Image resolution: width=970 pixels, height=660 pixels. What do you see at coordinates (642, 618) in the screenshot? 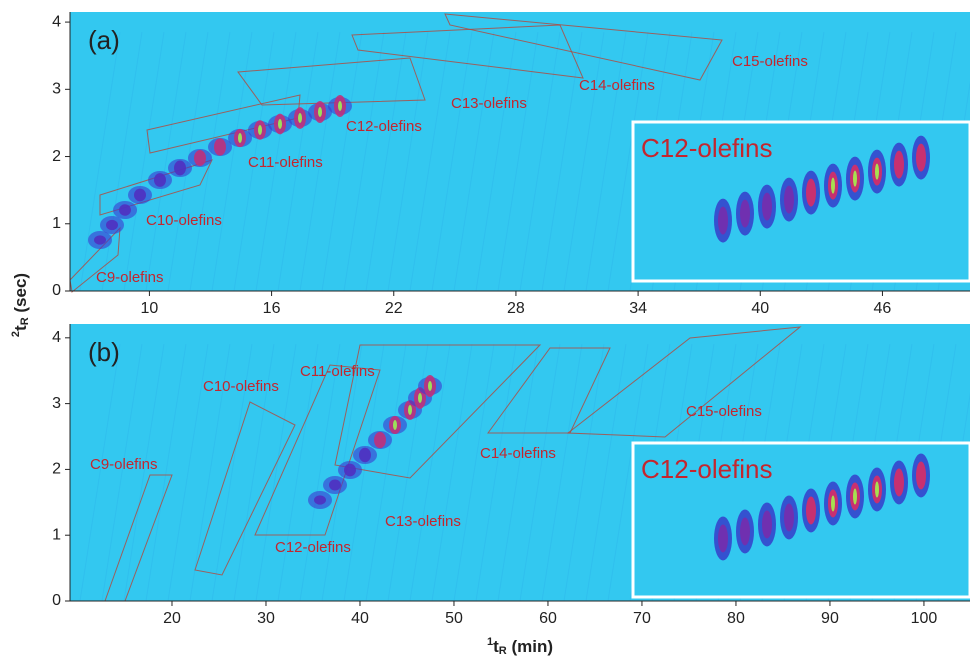
I see `x-tick-label: 70` at bounding box center [642, 618].